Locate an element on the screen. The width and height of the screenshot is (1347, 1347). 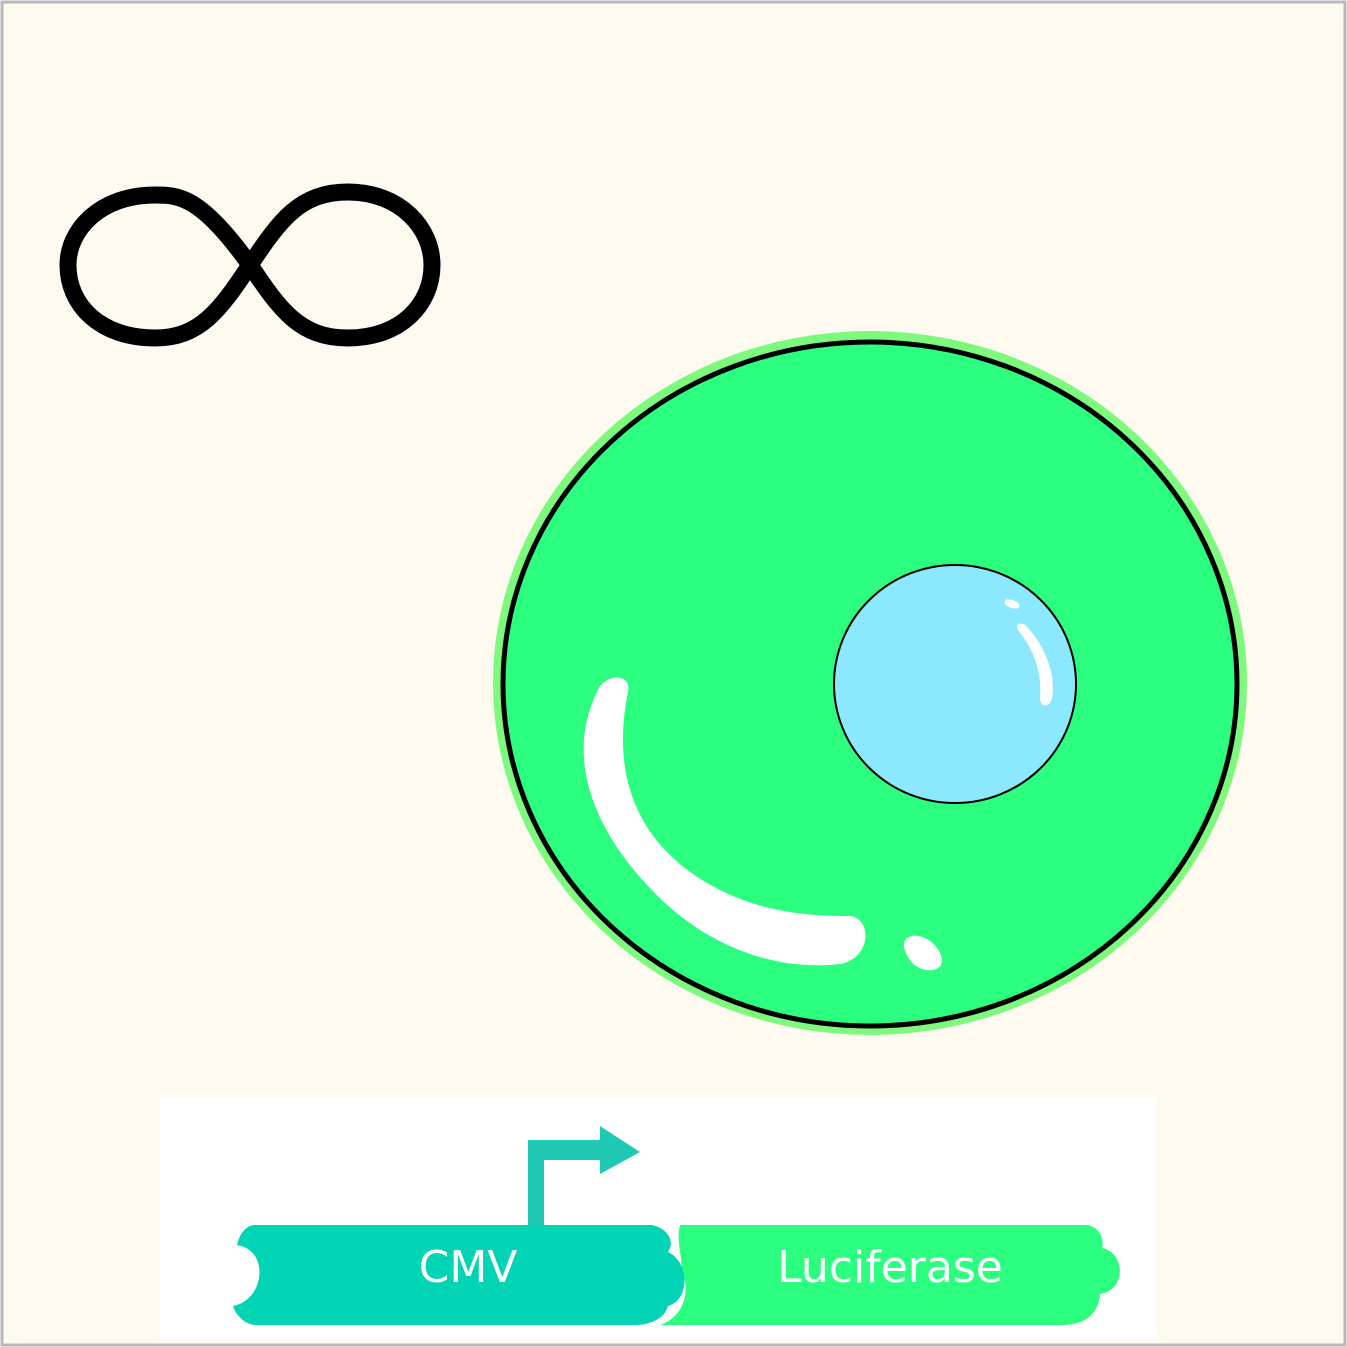
cell-highlight-small is located at coordinates (923, 953).